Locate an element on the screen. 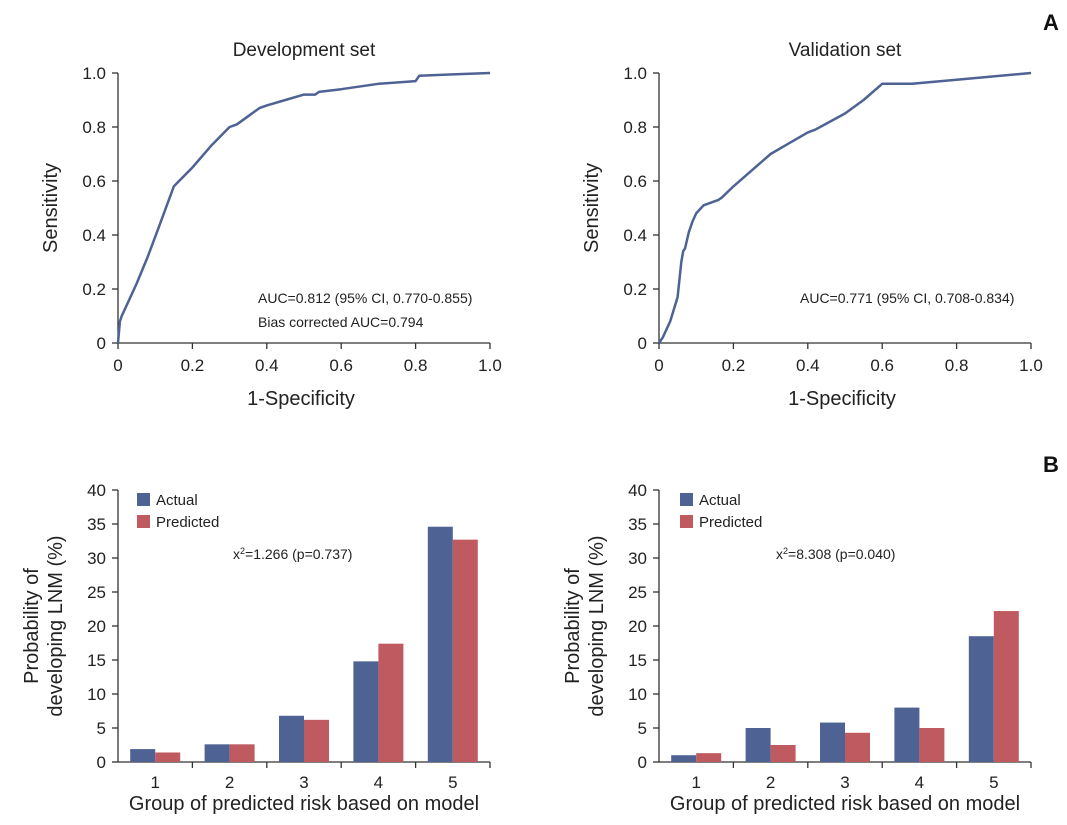 This screenshot has height=825, width=1067. chi-square-annotation: x2=8.308 (p=0.040) is located at coordinates (835, 554).